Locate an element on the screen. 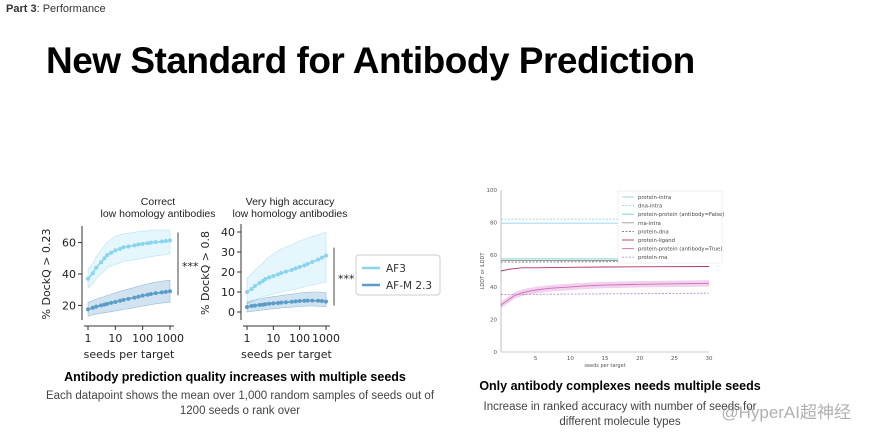 The width and height of the screenshot is (873, 443). legend-box is located at coordinates (670, 227).